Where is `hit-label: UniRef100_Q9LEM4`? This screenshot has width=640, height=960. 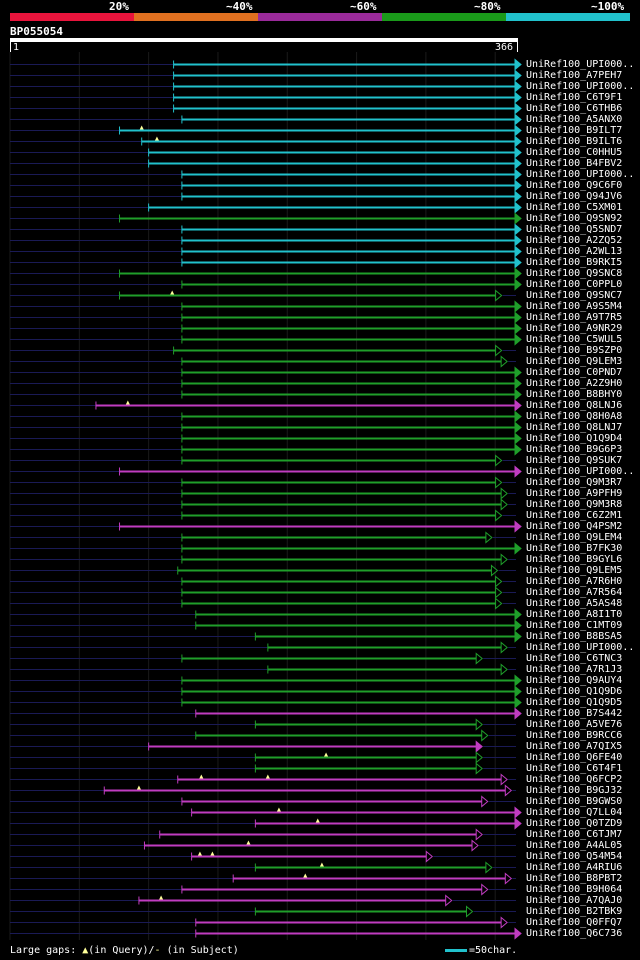
hit-label: UniRef100_Q9LEM4 is located at coordinates (574, 537).